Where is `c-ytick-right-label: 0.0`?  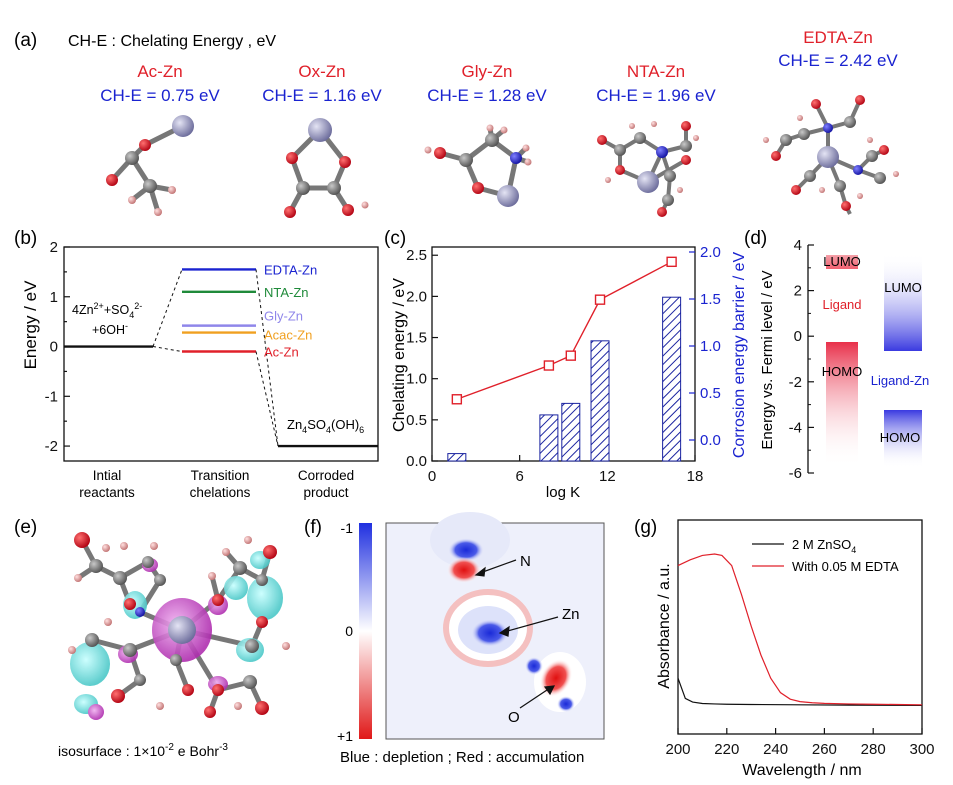 c-ytick-right-label: 0.0 is located at coordinates (710, 440).